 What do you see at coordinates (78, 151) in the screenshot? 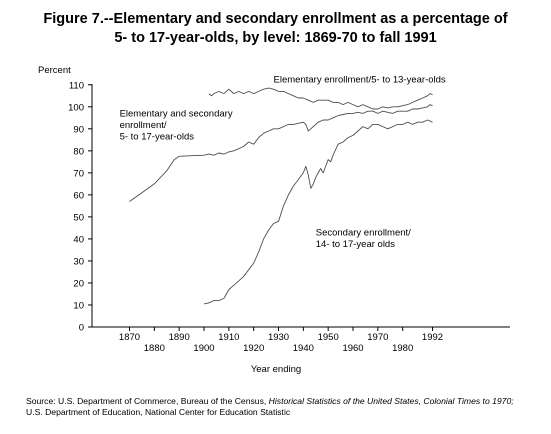
I see `y-tick-label: 80` at bounding box center [78, 151].